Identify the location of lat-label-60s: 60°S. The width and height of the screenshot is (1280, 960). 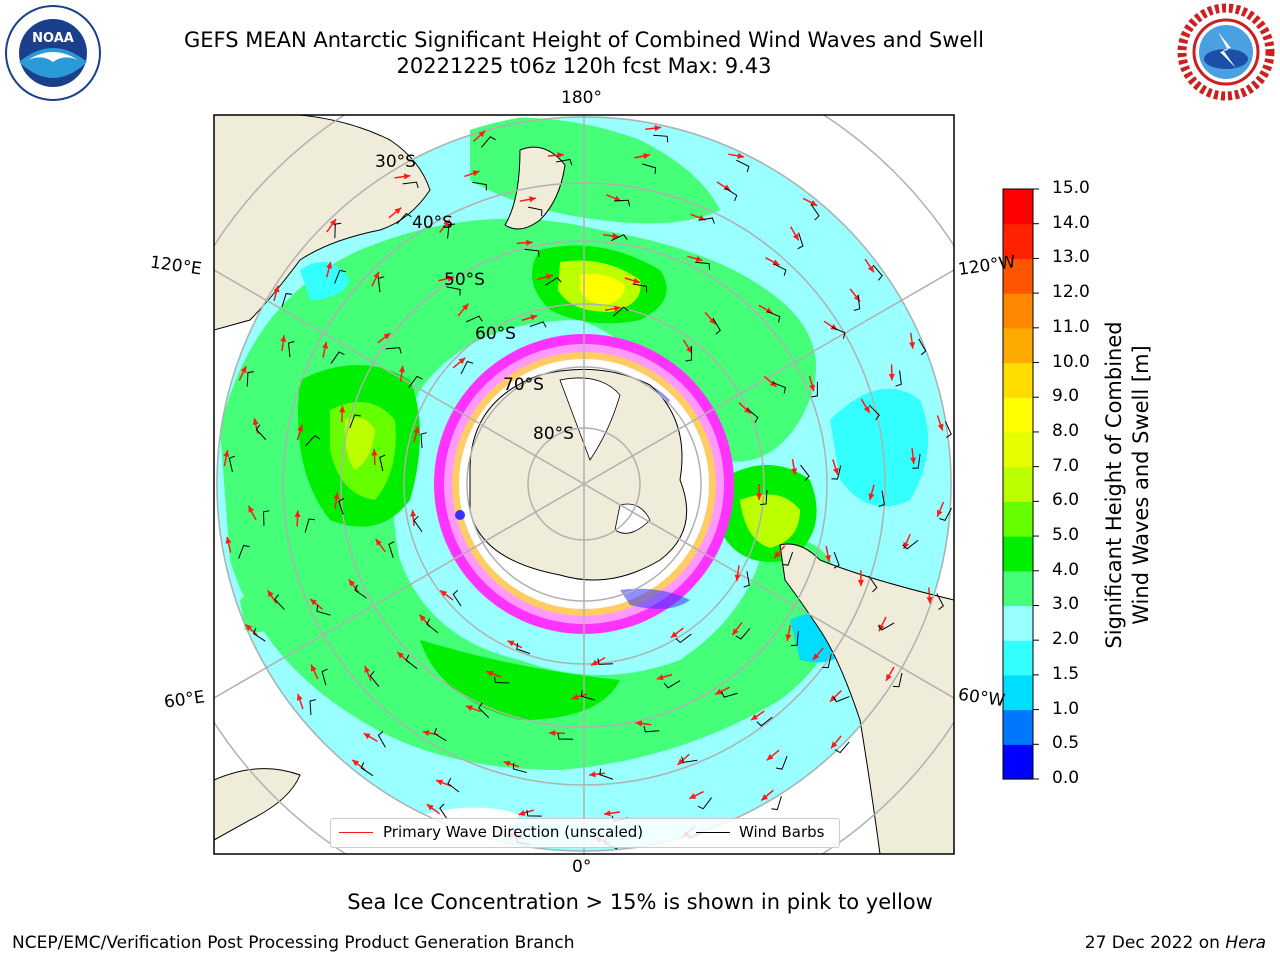
(495, 334).